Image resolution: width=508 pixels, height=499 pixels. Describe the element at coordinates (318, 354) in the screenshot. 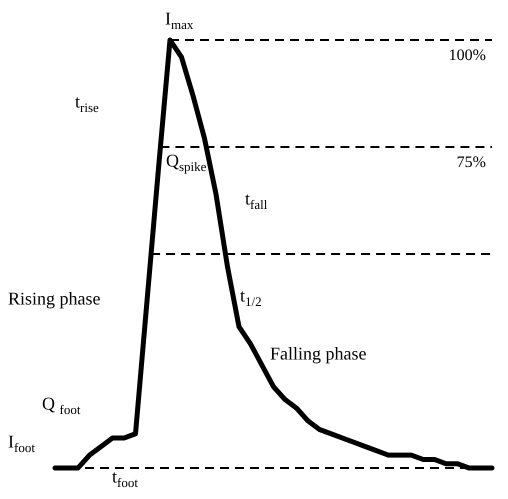

I see `annotation: Falling phase` at that location.